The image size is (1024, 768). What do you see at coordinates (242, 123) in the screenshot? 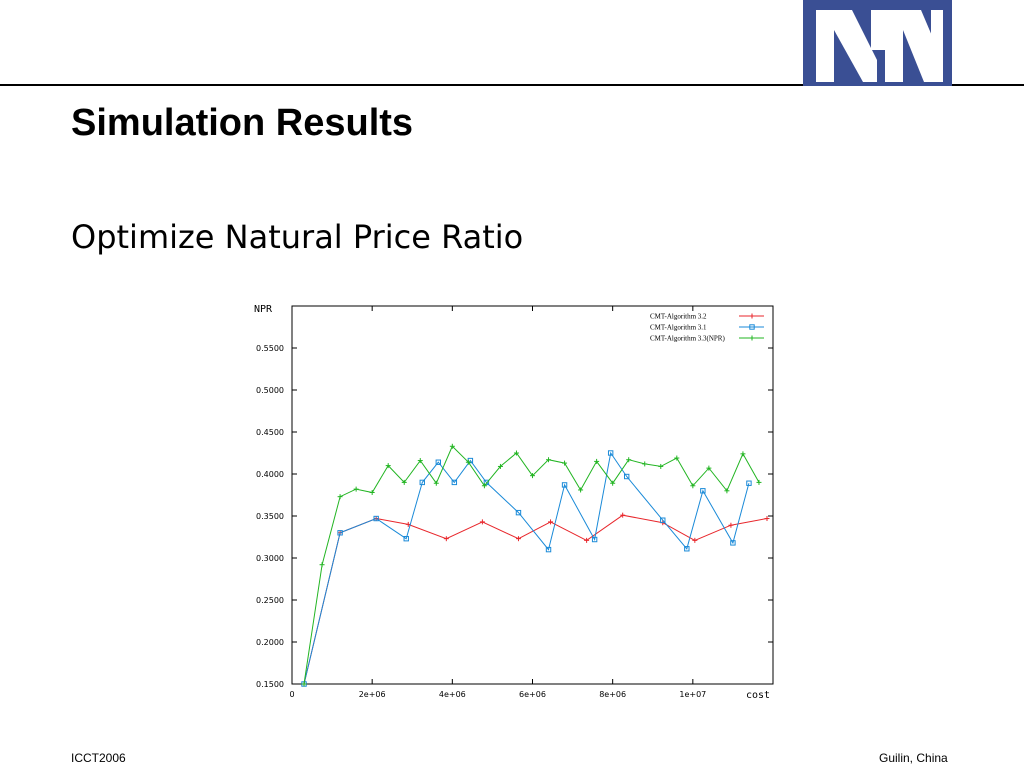
I see `slide-title: Simulation Results` at bounding box center [242, 123].